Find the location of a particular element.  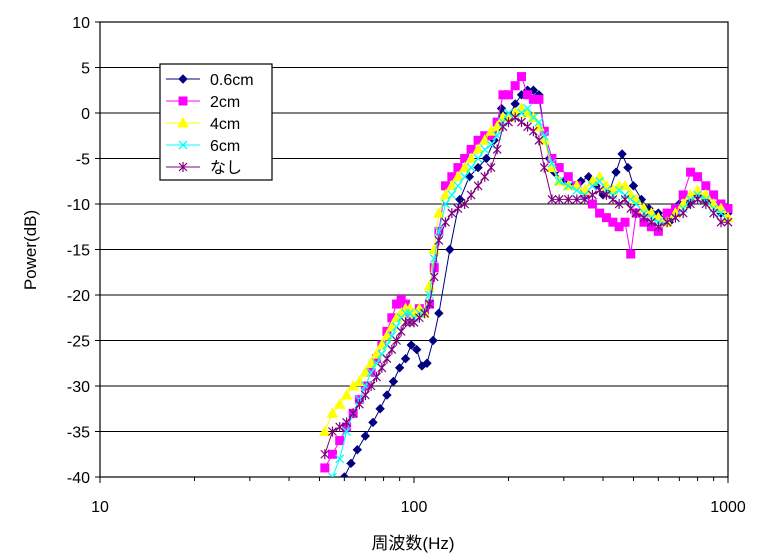

x-tick-label: 10 is located at coordinates (100, 507).